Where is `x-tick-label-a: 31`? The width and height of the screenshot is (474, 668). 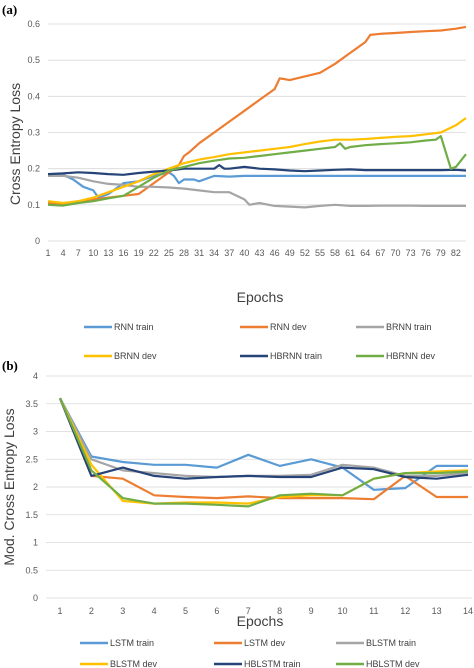 x-tick-label-a: 31 is located at coordinates (199, 253).